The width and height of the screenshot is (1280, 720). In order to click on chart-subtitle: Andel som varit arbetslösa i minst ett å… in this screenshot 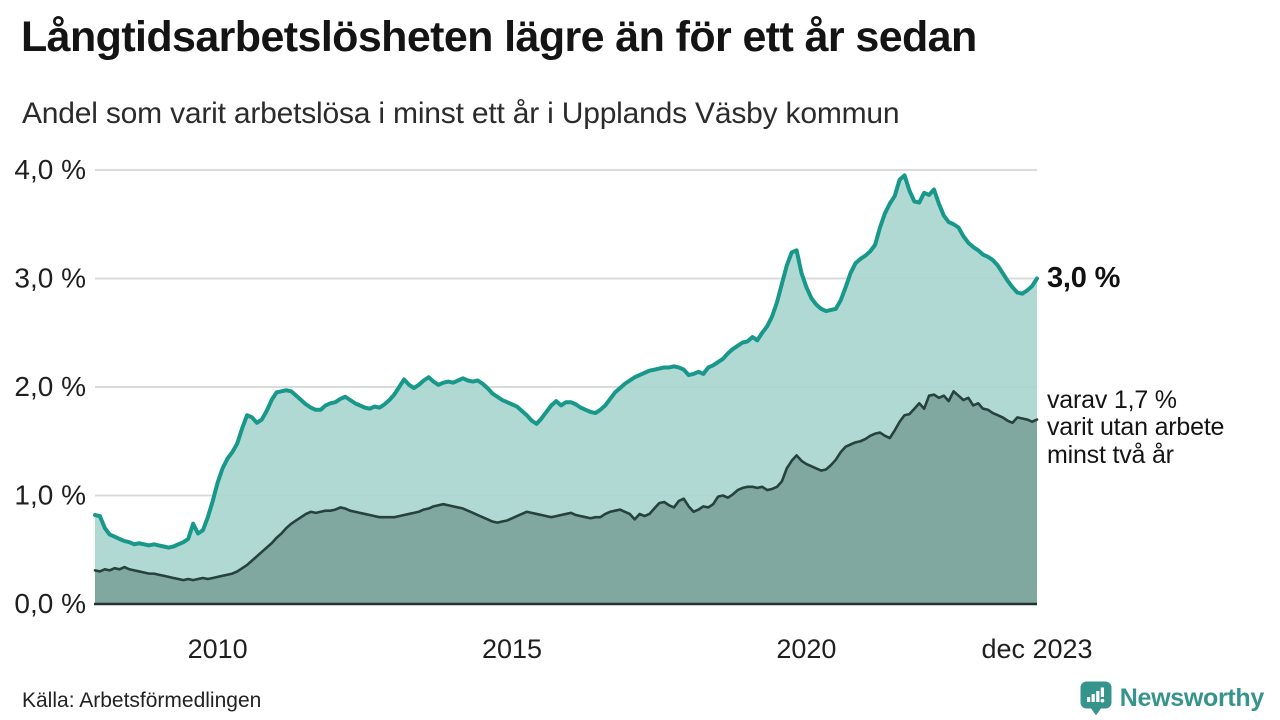, I will do `click(461, 113)`.